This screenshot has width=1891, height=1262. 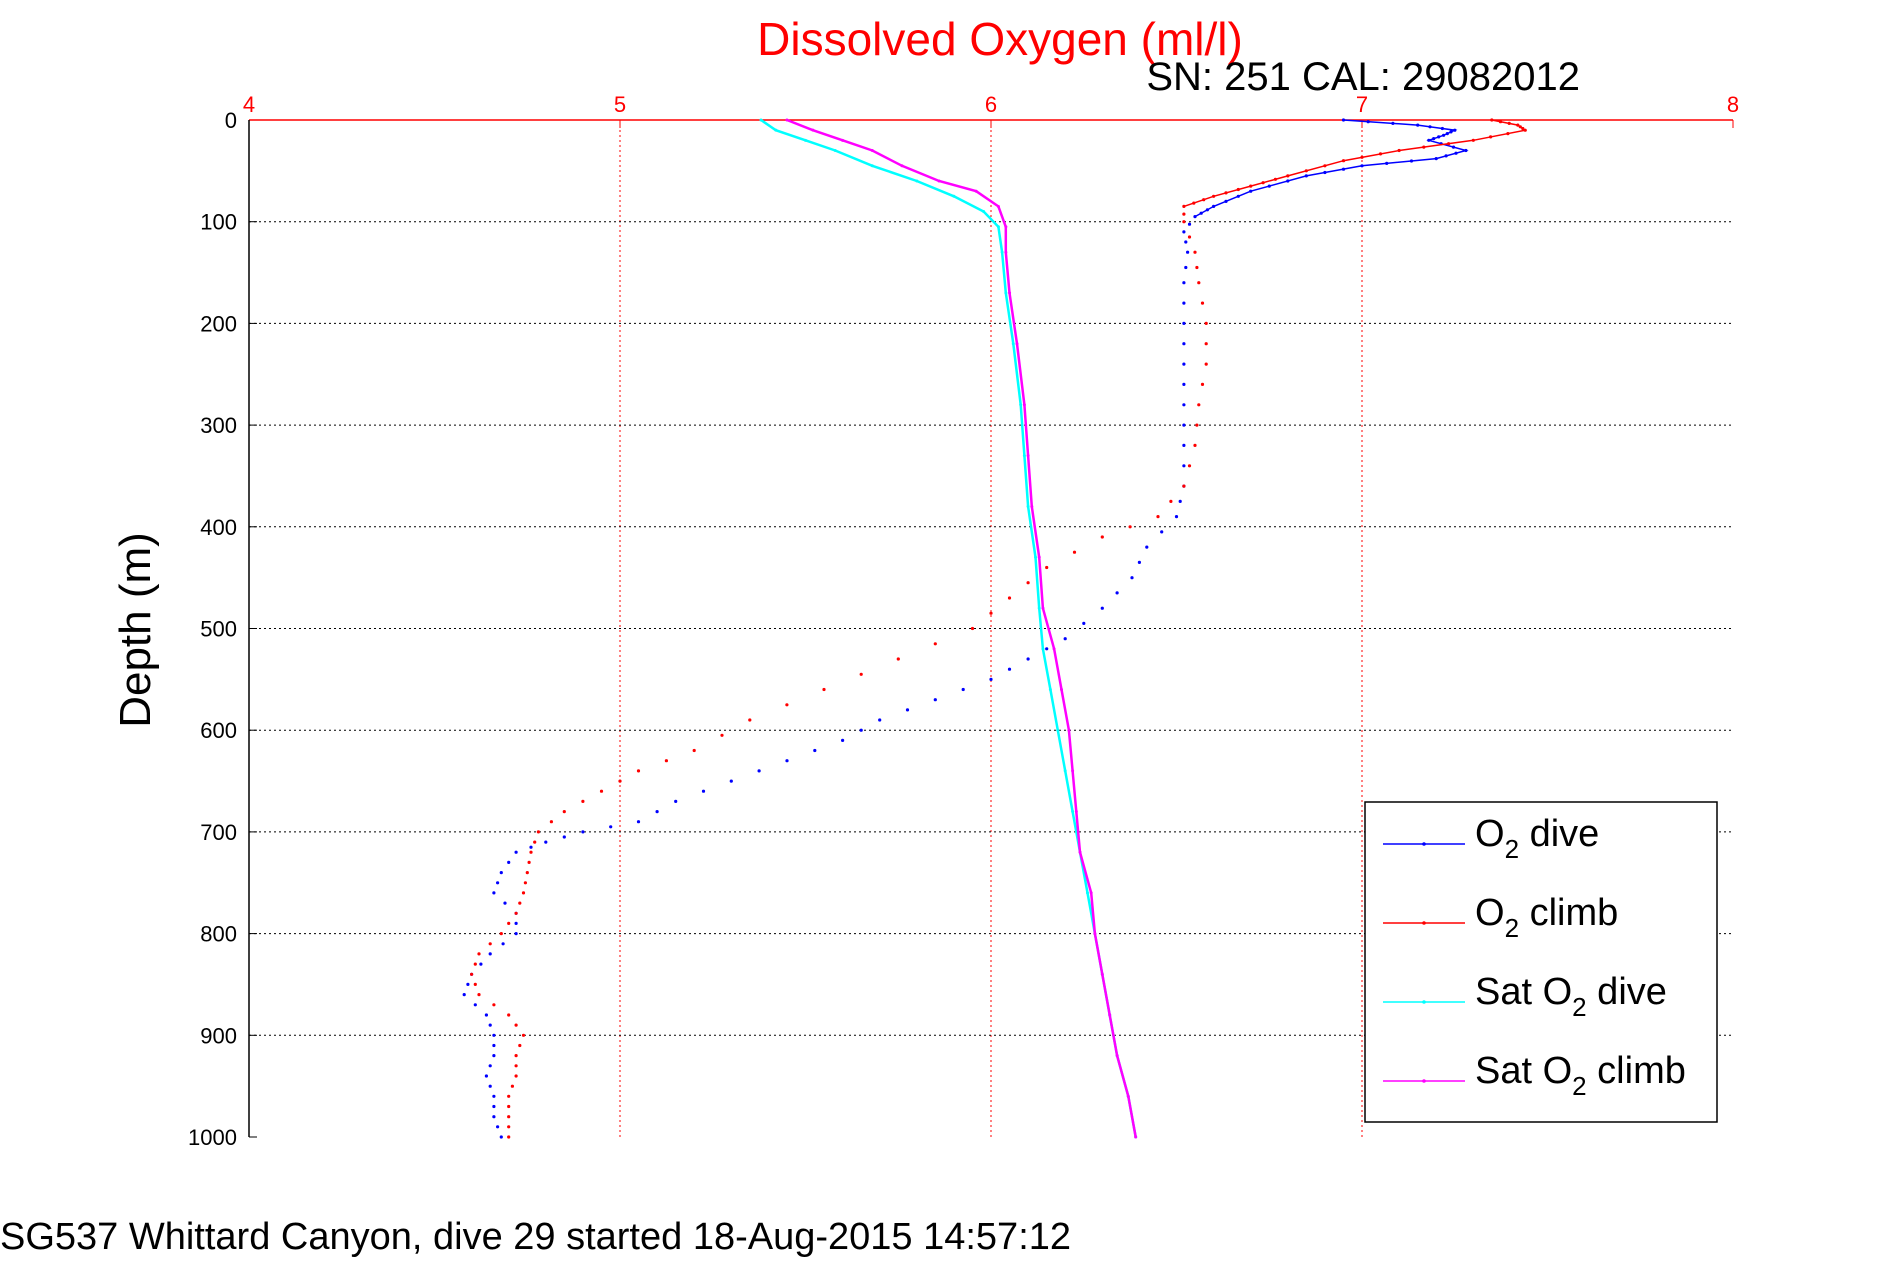 I want to click on legend-entry-label: O2 climb, so click(x=1546, y=917).